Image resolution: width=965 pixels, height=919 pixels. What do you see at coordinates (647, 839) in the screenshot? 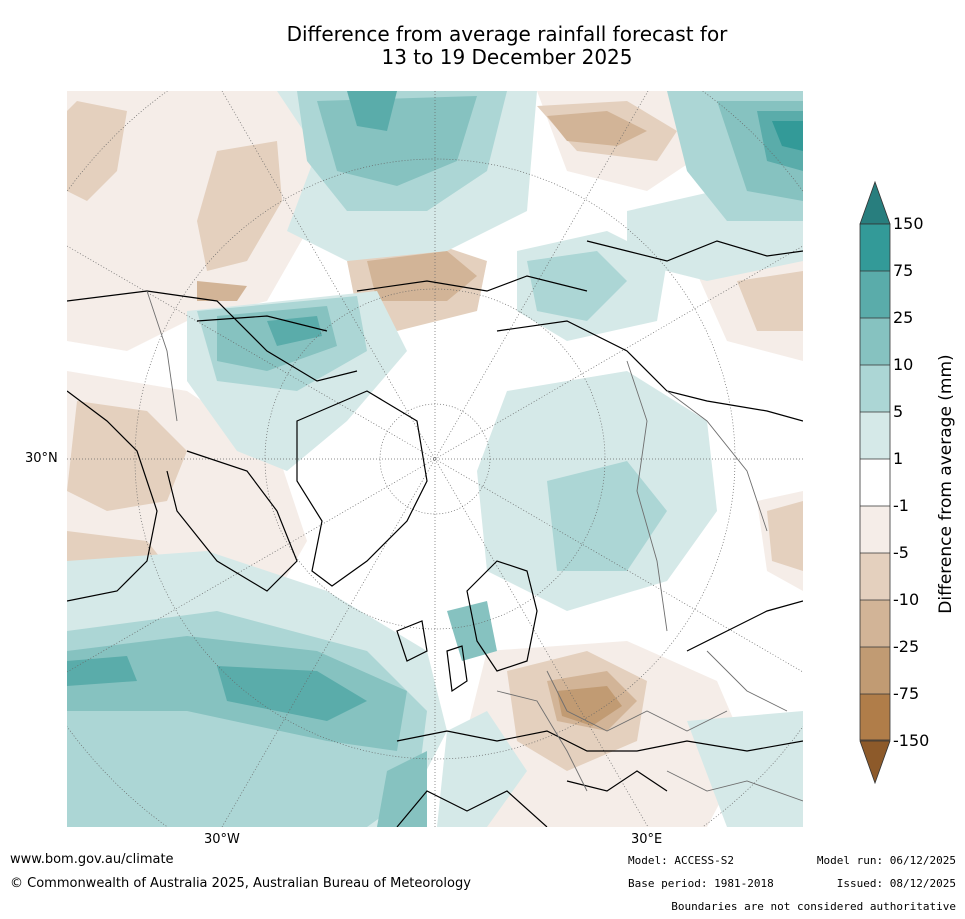
I see `longitude-label-30e: 30°E` at bounding box center [647, 839].